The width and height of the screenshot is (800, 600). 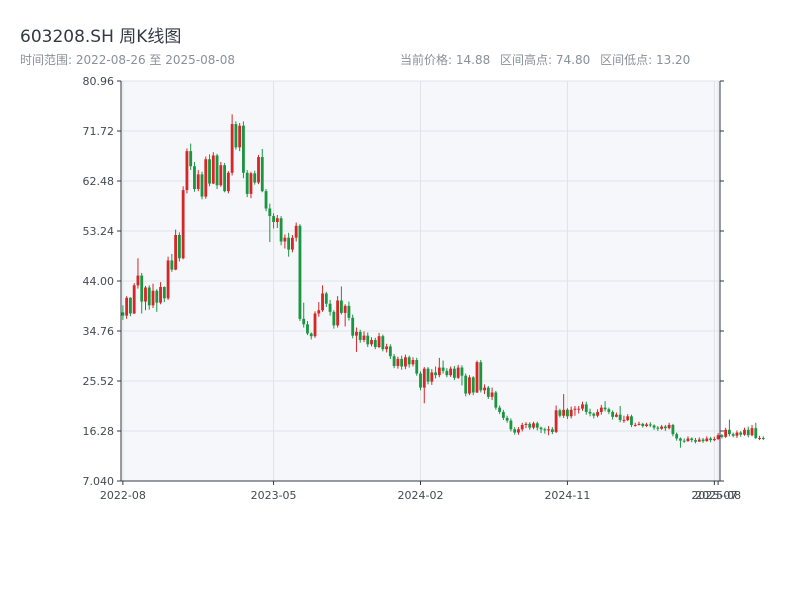 What do you see at coordinates (99, 481) in the screenshot?
I see `y-tick-label: 7.040` at bounding box center [99, 481].